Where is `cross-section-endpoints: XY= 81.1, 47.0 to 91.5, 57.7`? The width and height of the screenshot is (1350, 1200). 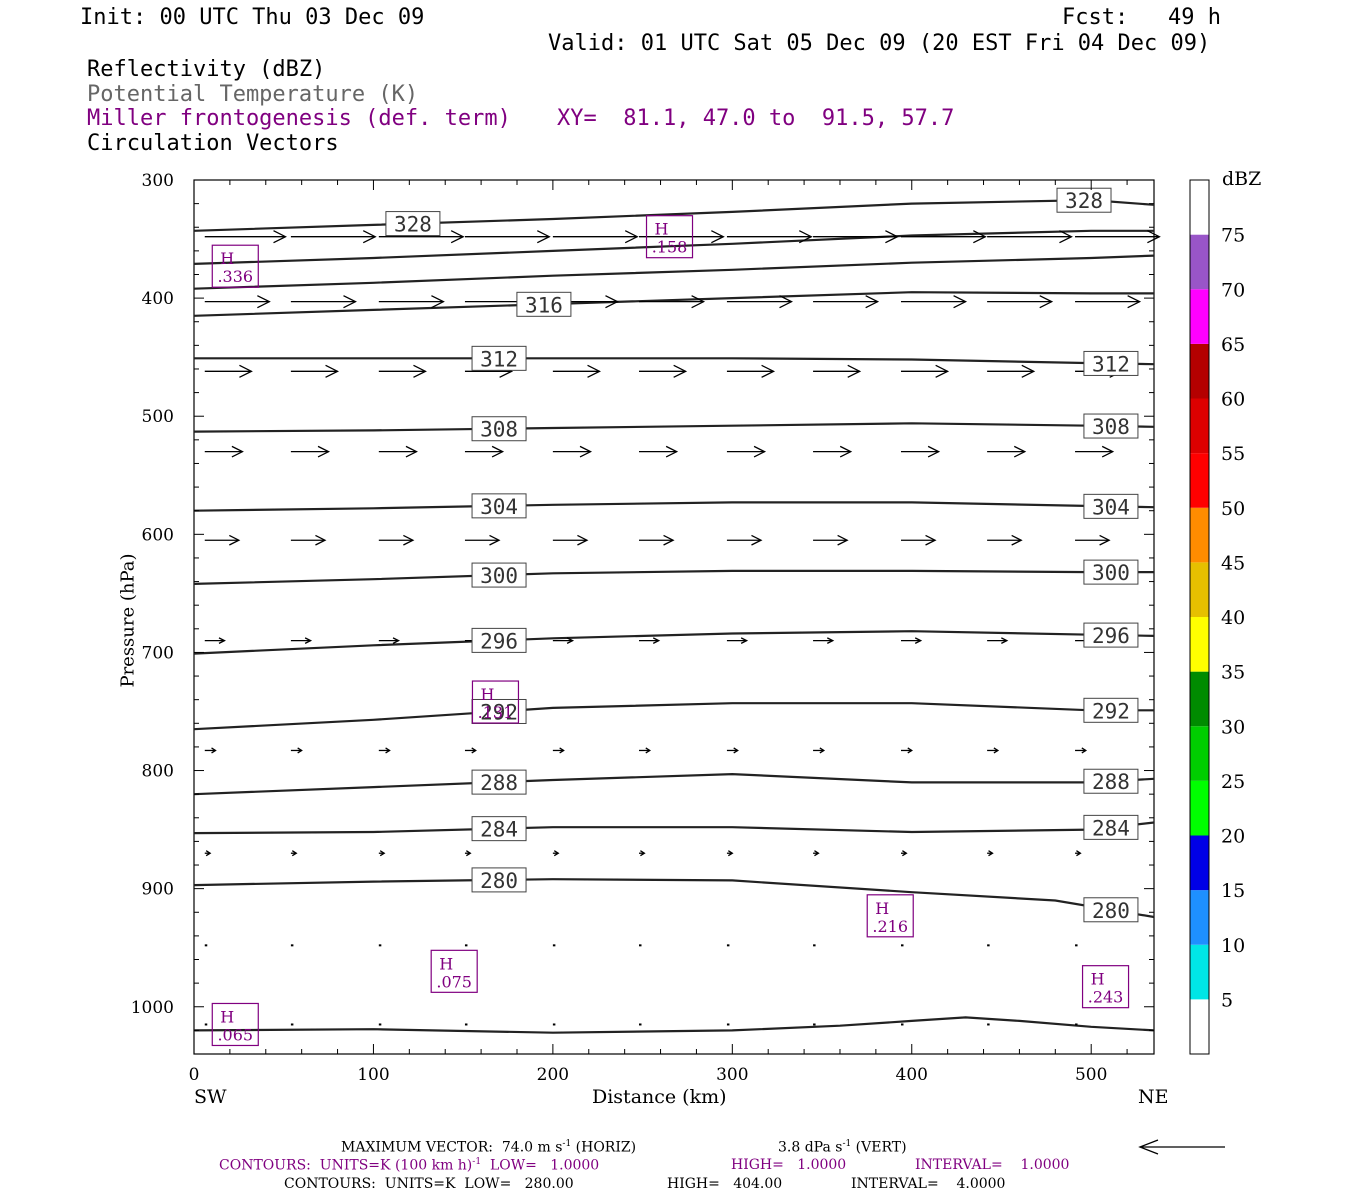 cross-section-endpoints: XY= 81.1, 47.0 to 91.5, 57.7 is located at coordinates (756, 118).